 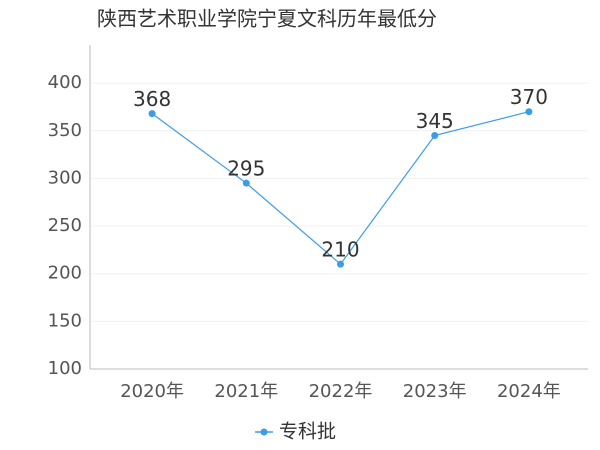 What do you see at coordinates (435, 391) in the screenshot?
I see `x-tick-label: 2023年` at bounding box center [435, 391].